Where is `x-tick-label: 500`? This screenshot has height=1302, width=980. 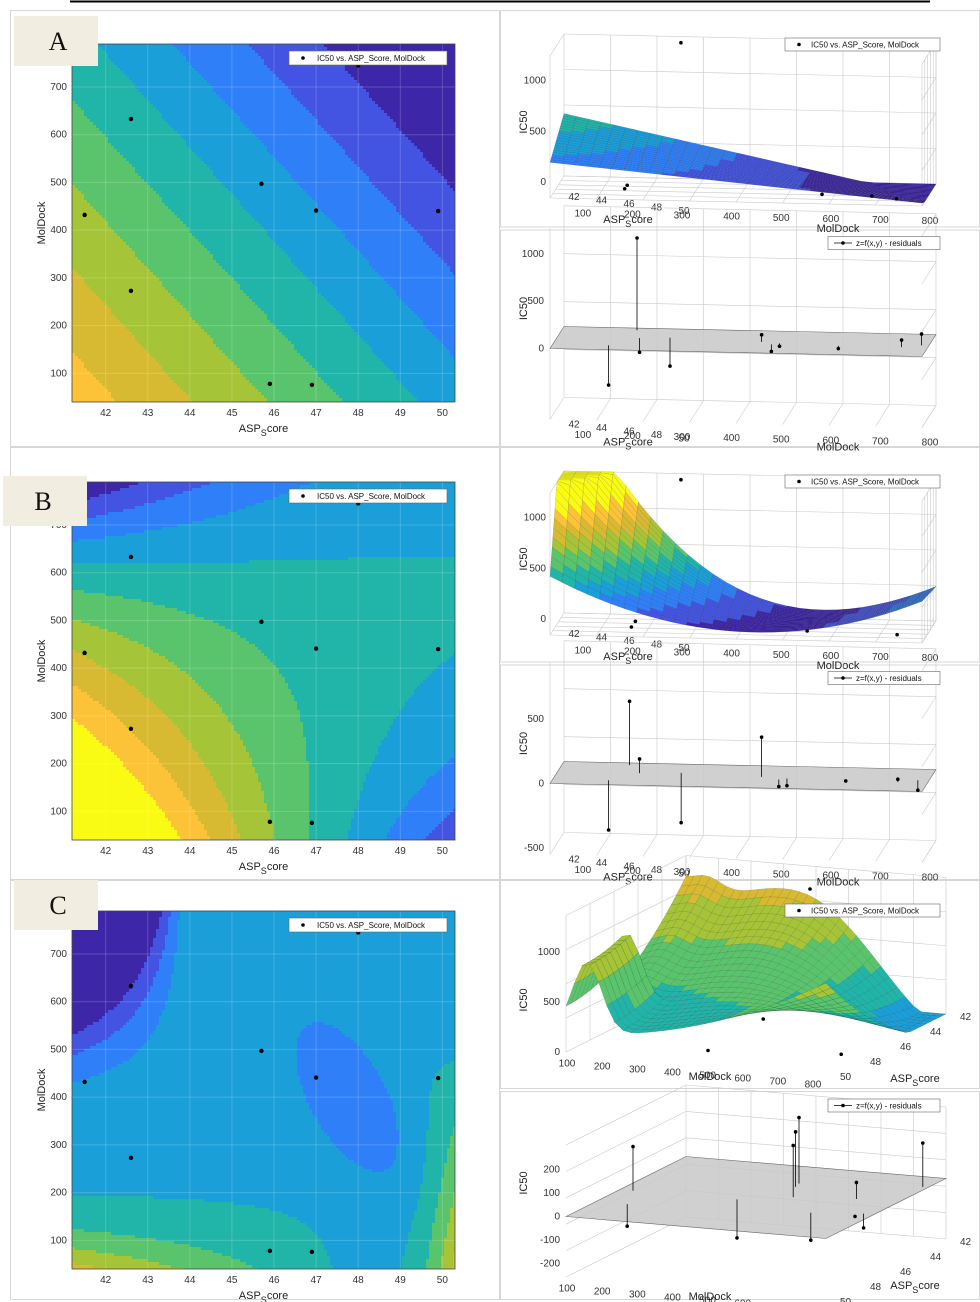
x-tick-label: 500 is located at coordinates (781, 655).